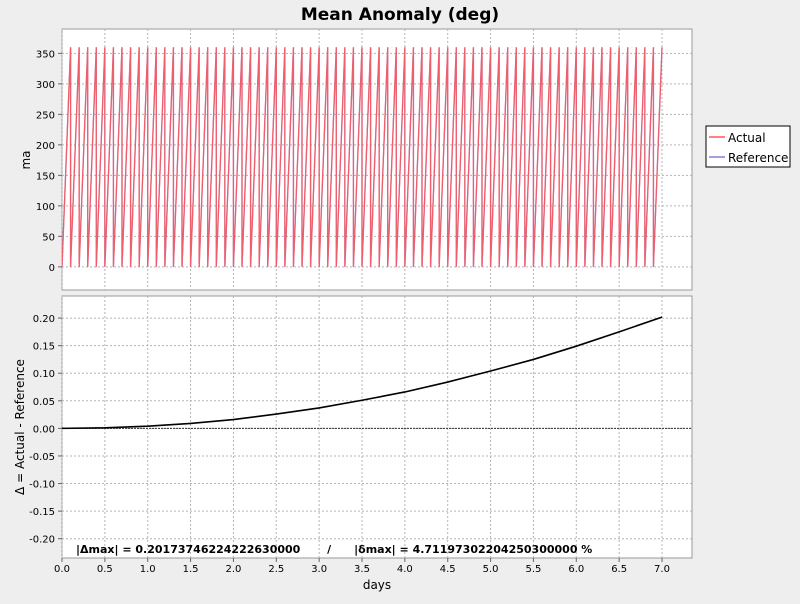  What do you see at coordinates (48, 237) in the screenshot?
I see `y-tick-label: 50` at bounding box center [48, 237].